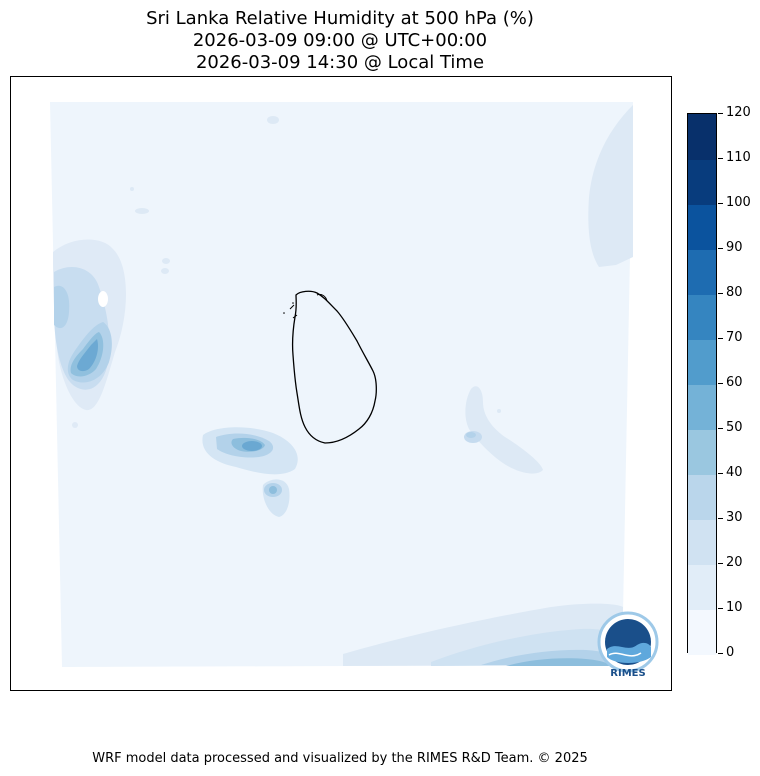 The width and height of the screenshot is (760, 776). I want to click on colorbar-tick-label: 70, so click(734, 337).